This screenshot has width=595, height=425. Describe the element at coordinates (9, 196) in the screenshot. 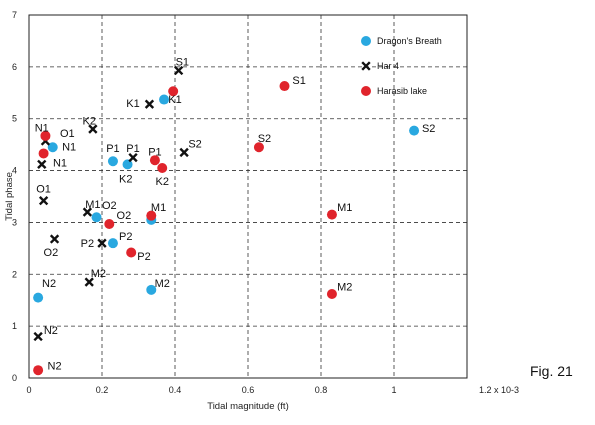

I see `y-axis-label: Tidal phase` at that location.